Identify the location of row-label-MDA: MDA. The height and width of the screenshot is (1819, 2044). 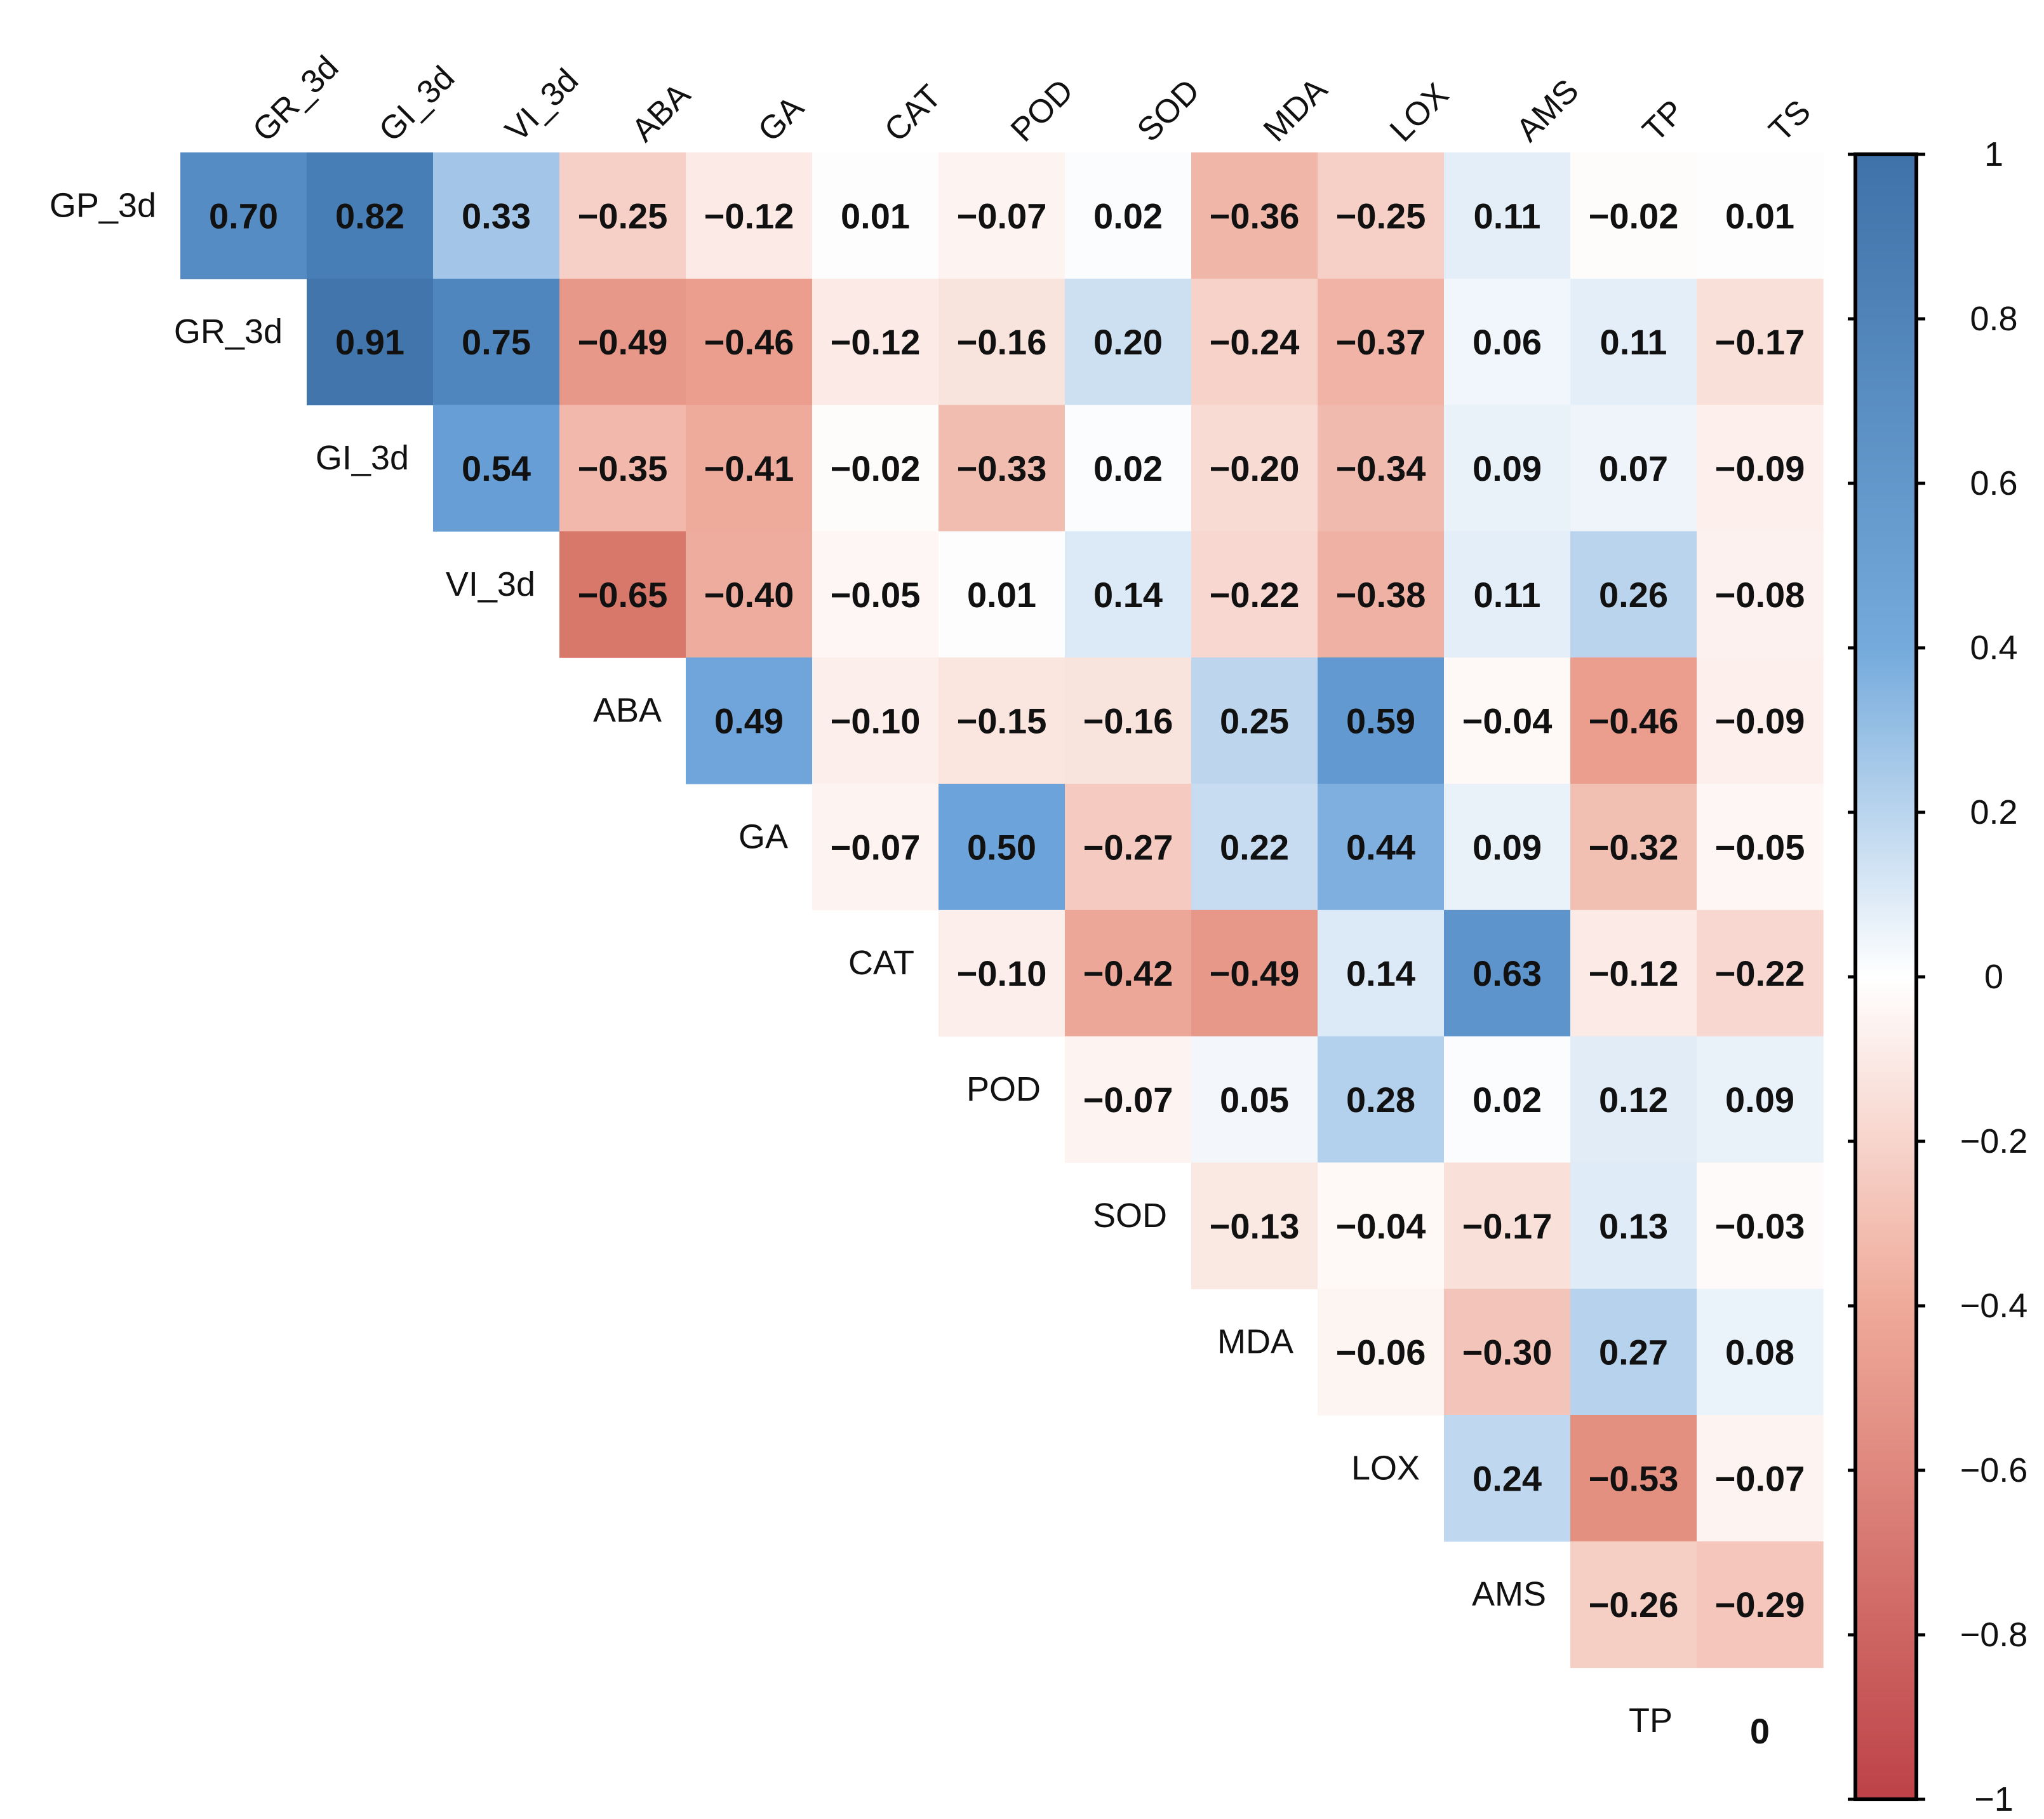
(1255, 1342).